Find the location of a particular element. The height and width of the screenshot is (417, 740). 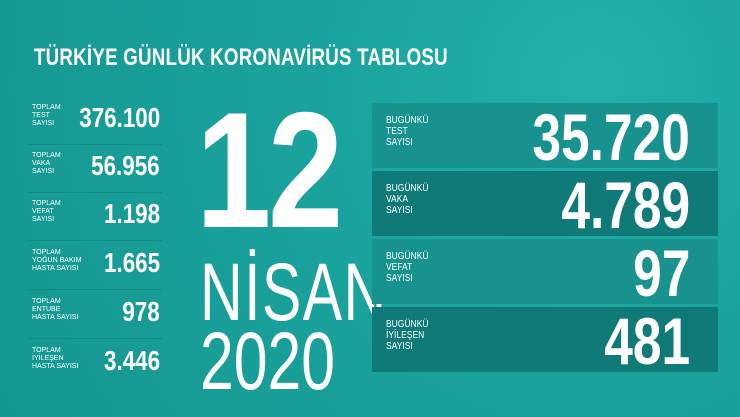

total-cases: TOPLAM VAKA SAYISI 56.956 is located at coordinates (95, 170).